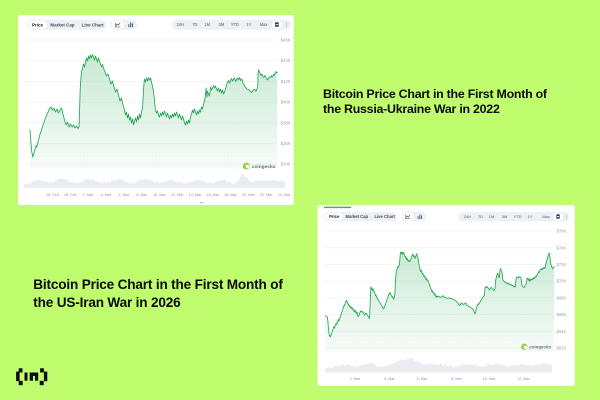  I want to click on svg-text: $62K, so click(562, 348).